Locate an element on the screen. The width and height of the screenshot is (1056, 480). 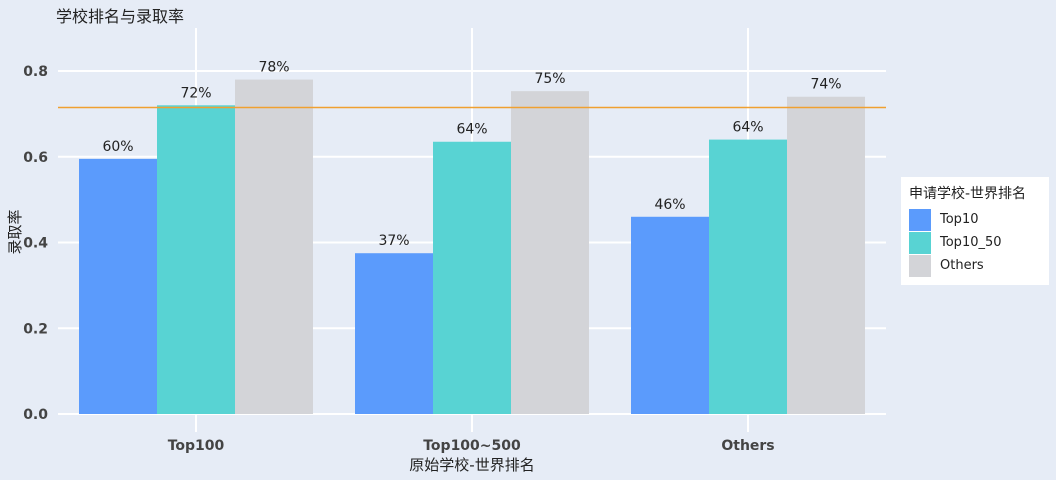
data-label: 75% is located at coordinates (549, 79).